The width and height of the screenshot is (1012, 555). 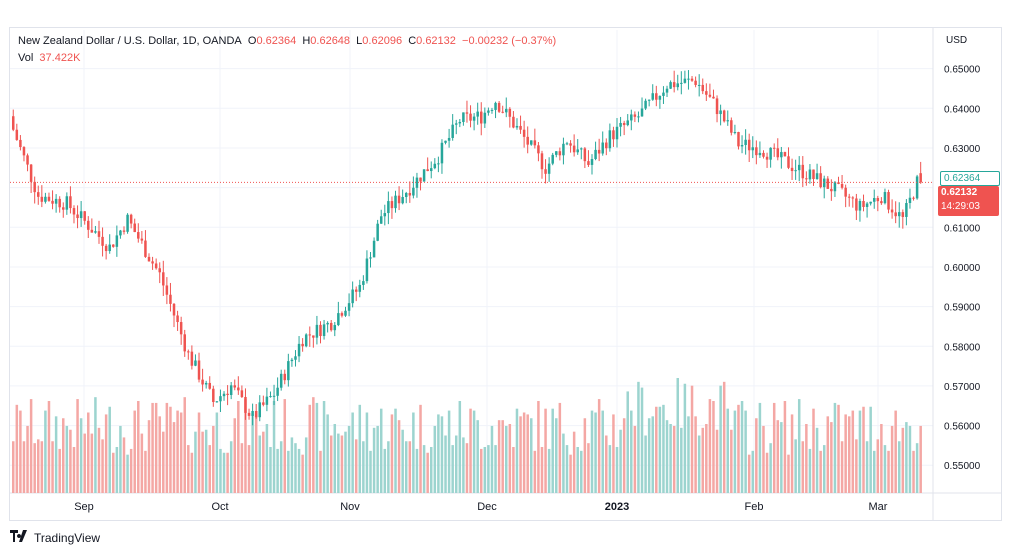 What do you see at coordinates (962, 109) in the screenshot?
I see `y-tick-label: 0.64000` at bounding box center [962, 109].